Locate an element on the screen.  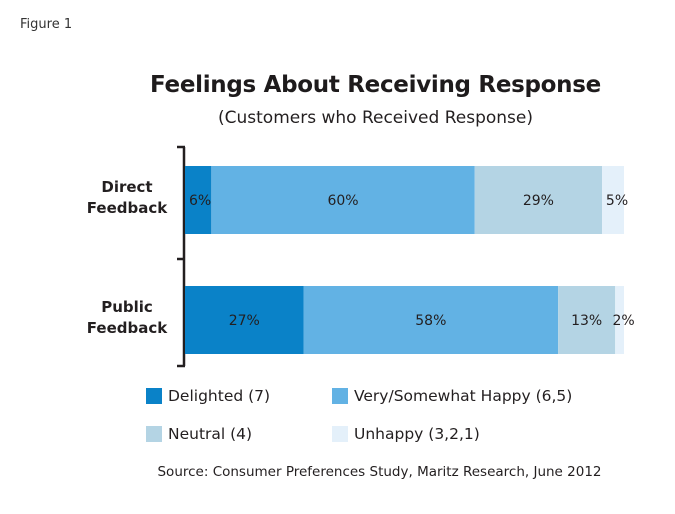
data-label: 6% is located at coordinates (200, 201).